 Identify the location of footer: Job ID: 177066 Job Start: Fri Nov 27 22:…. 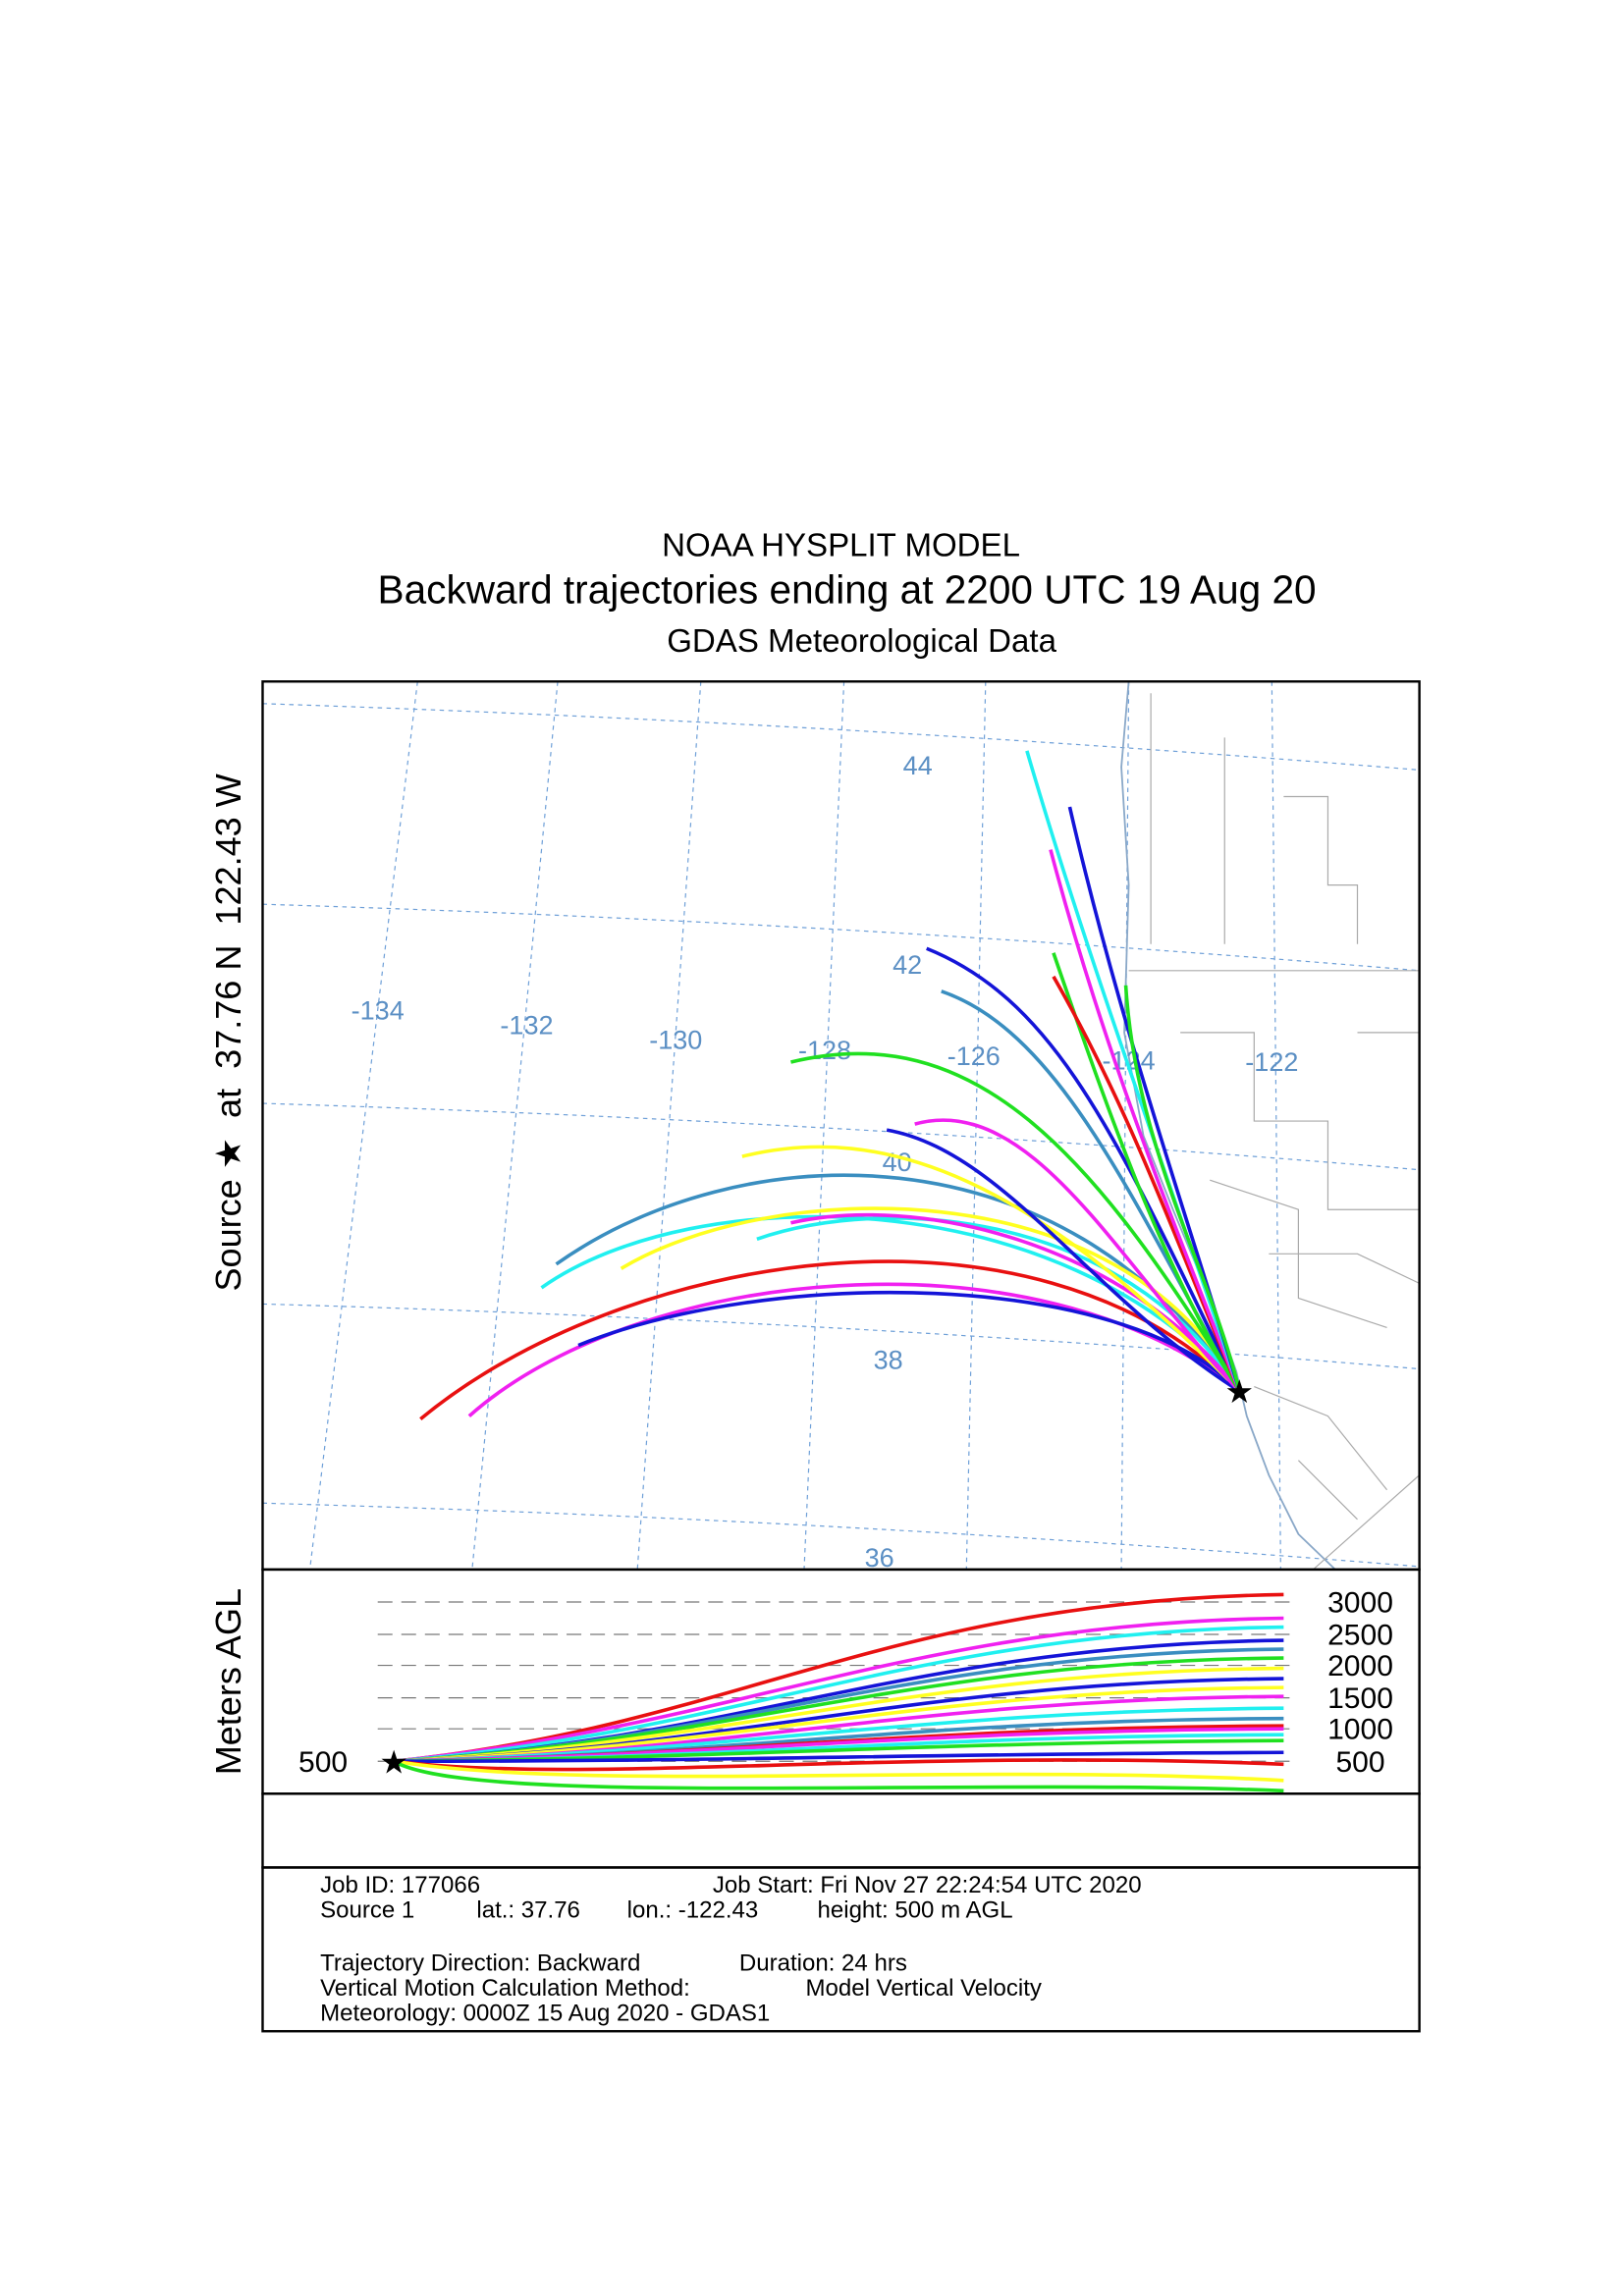
(841, 1949).